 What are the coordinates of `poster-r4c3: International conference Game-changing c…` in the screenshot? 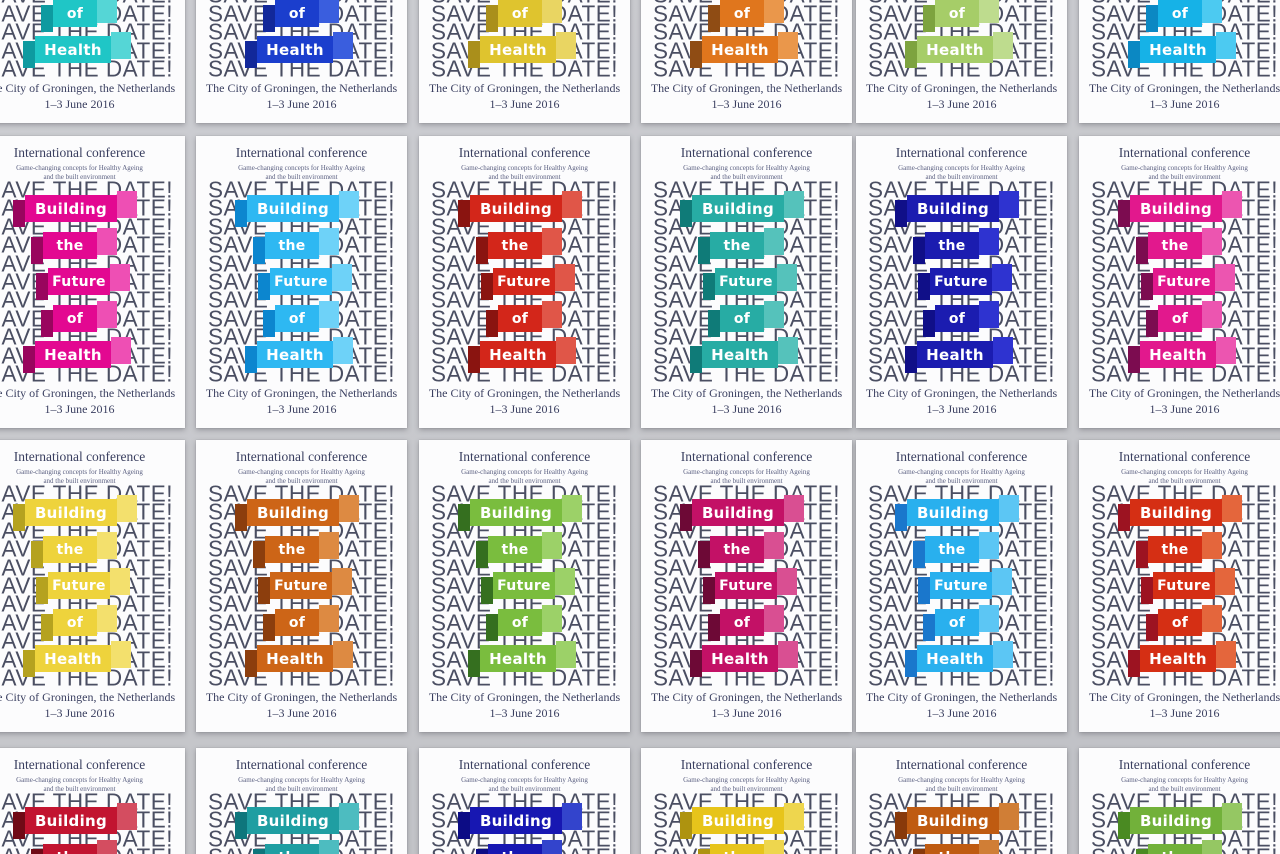 It's located at (524, 801).